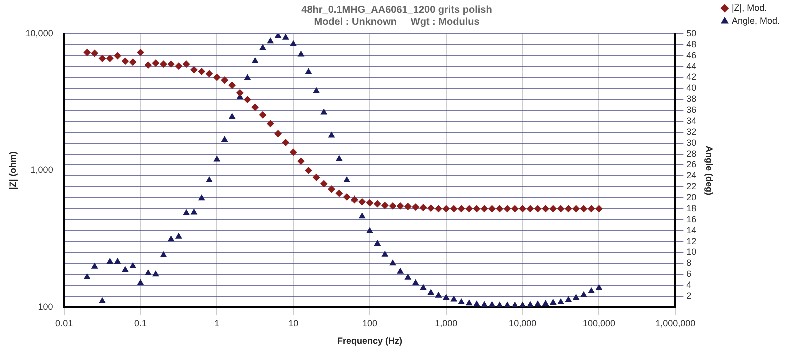  I want to click on y2-tick-label: 4, so click(689, 285).